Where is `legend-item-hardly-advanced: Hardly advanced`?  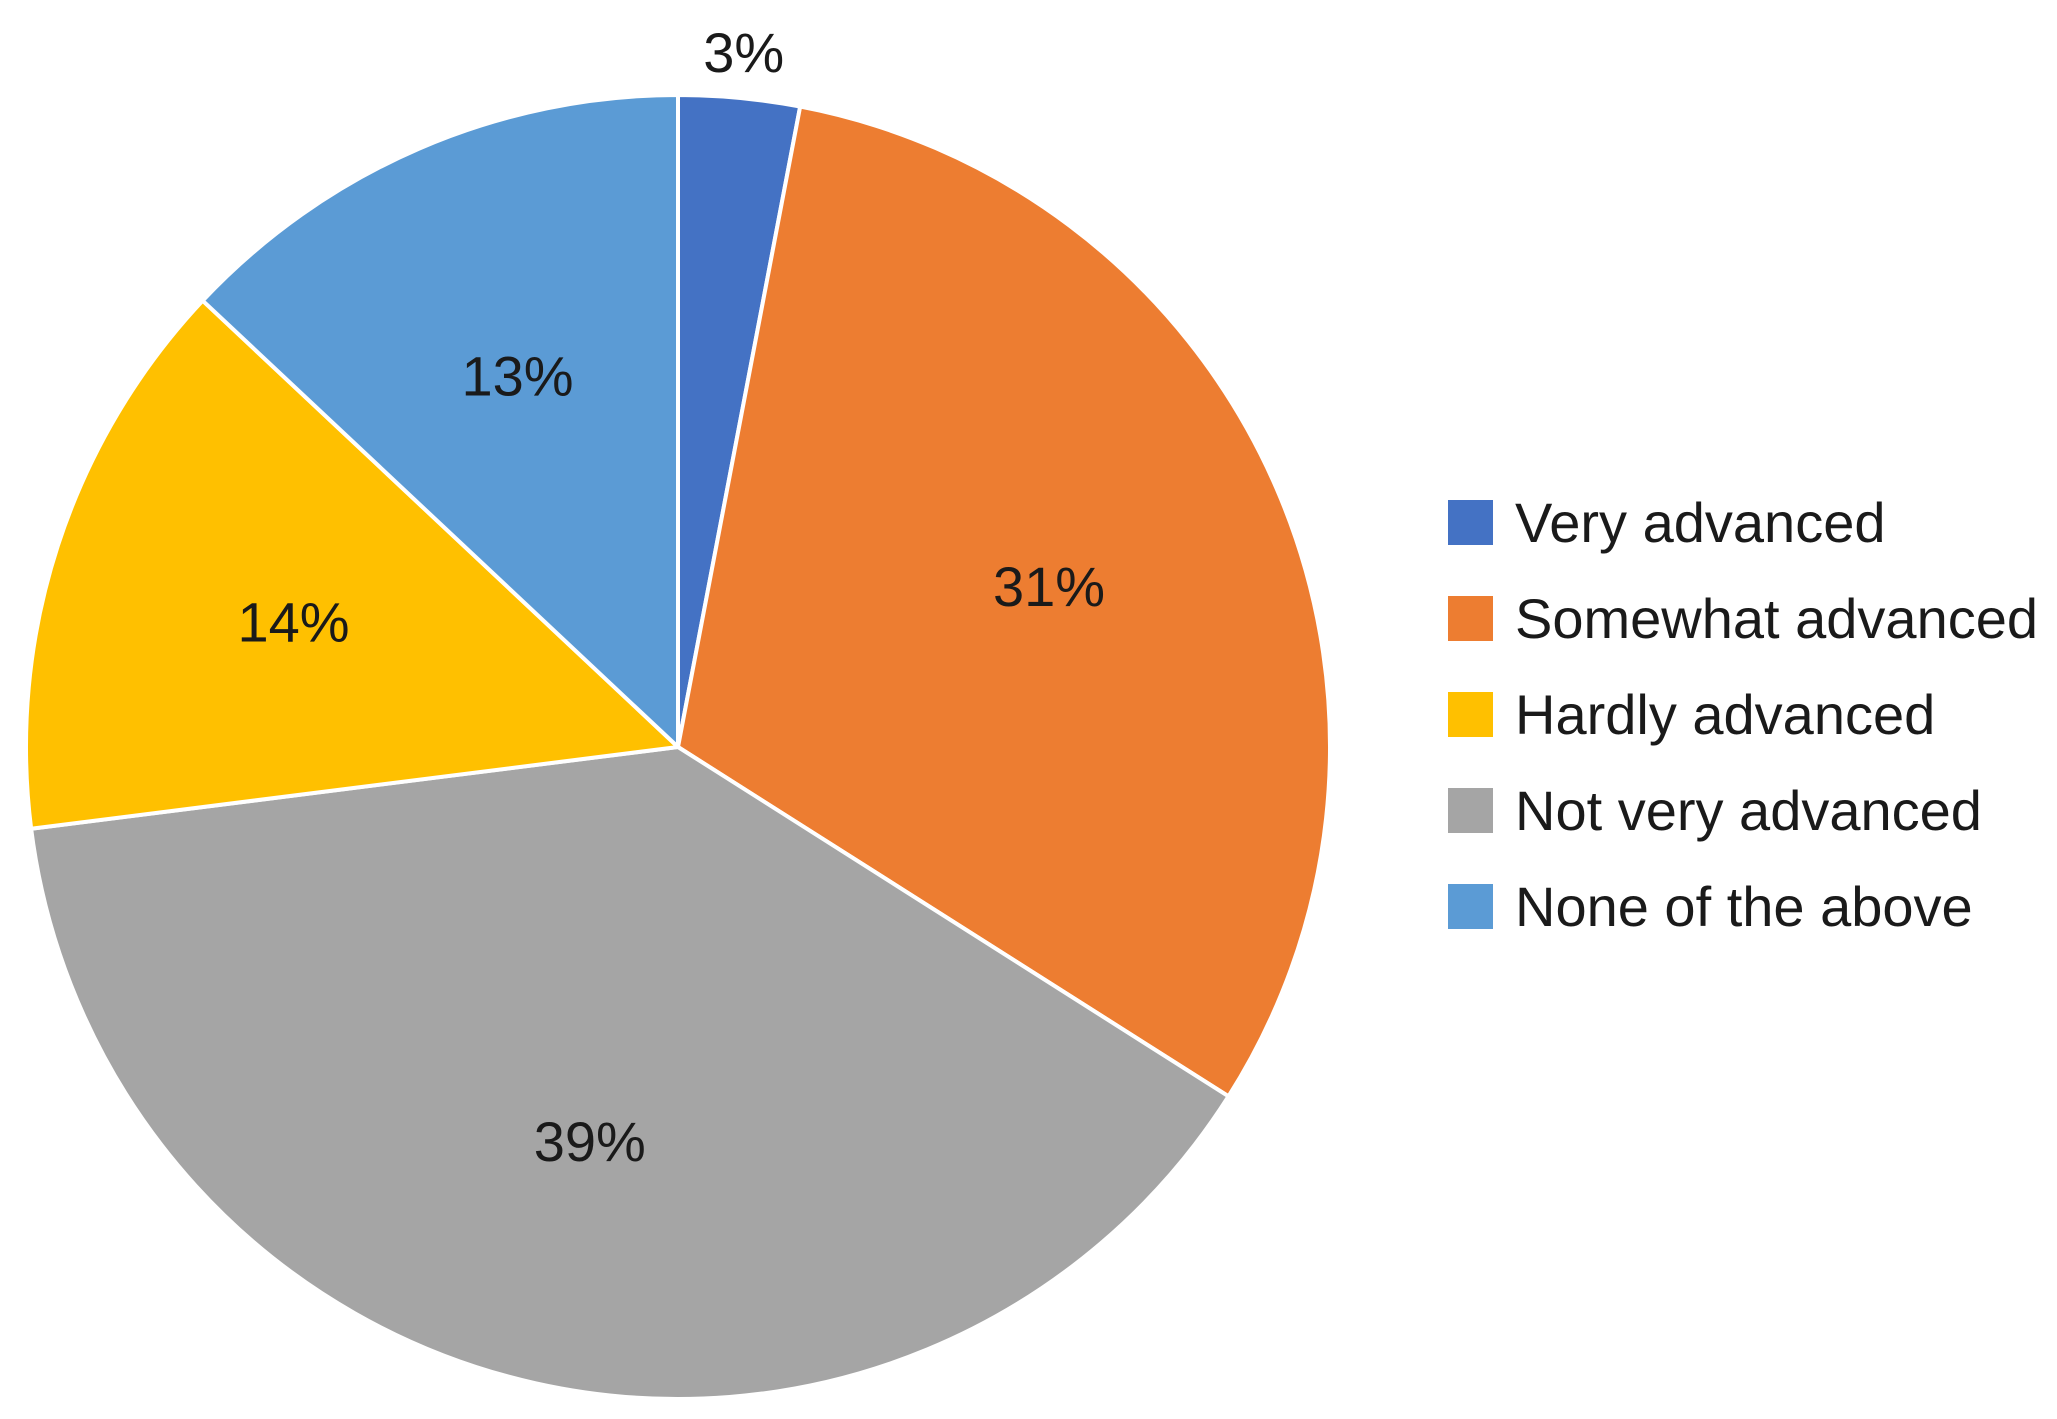
legend-item-hardly-advanced: Hardly advanced is located at coordinates (1743, 714).